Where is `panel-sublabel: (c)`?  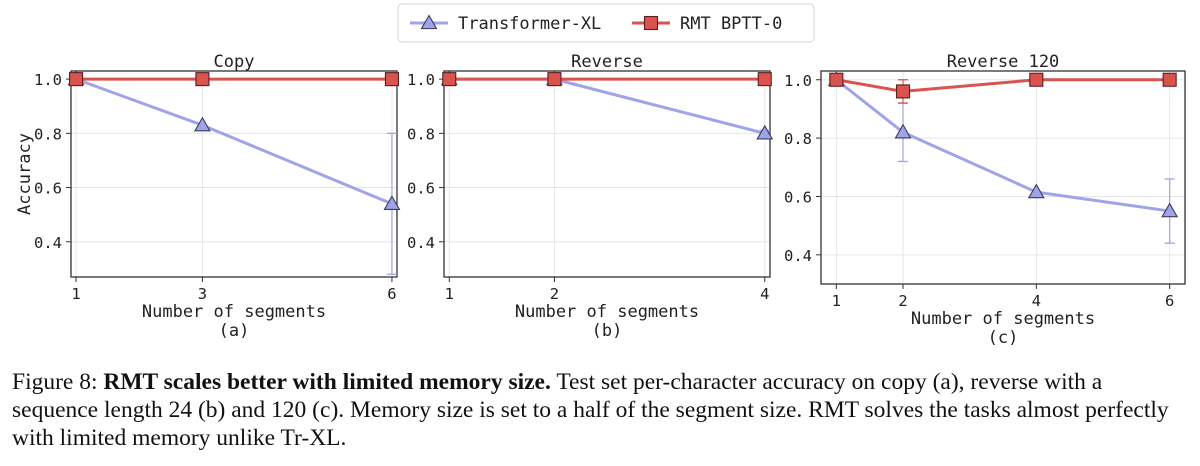 panel-sublabel: (c) is located at coordinates (1003, 338).